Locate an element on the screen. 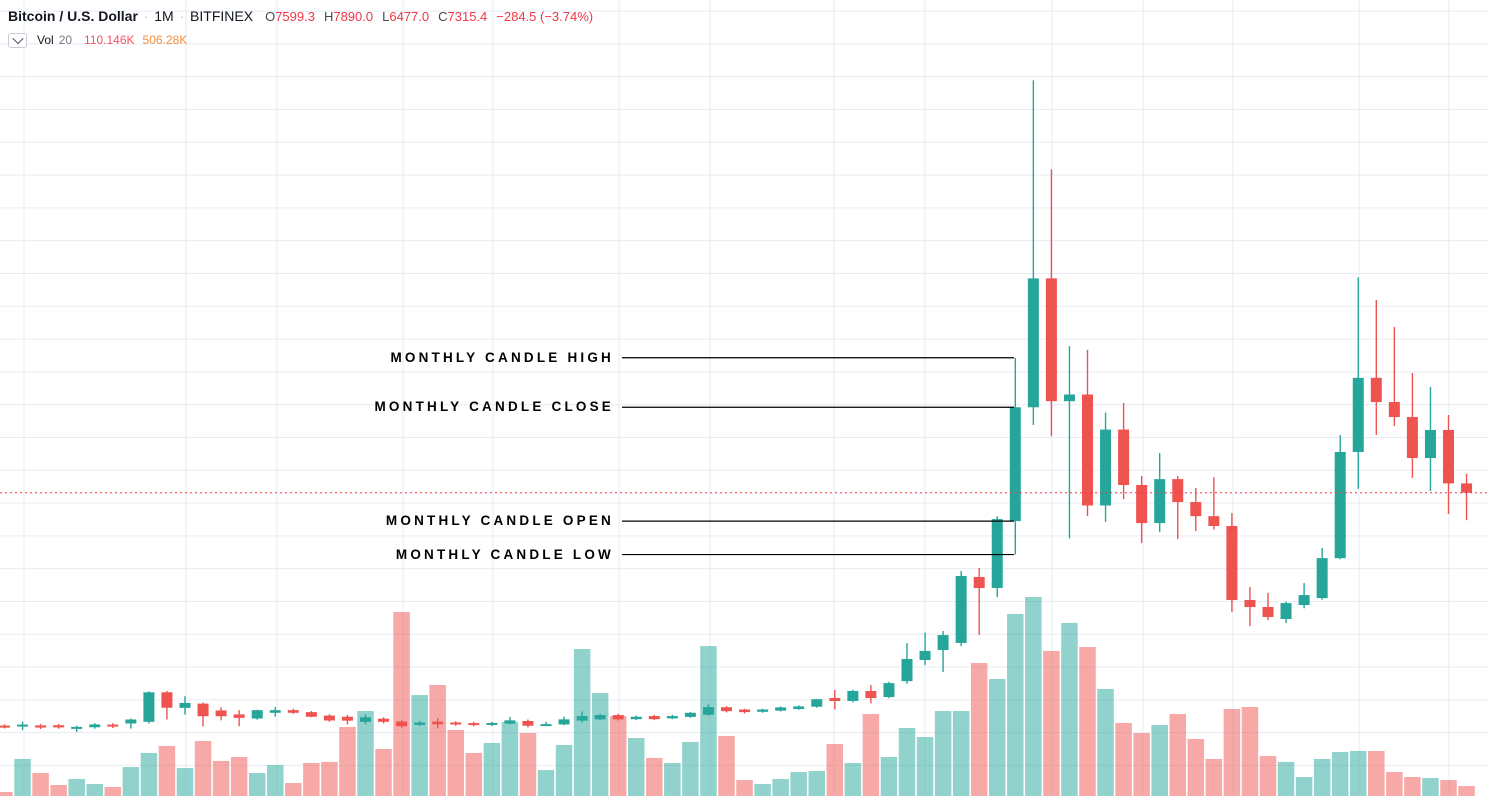 Image resolution: width=1488 pixels, height=796 pixels. high-value: 7890.0 is located at coordinates (353, 16).